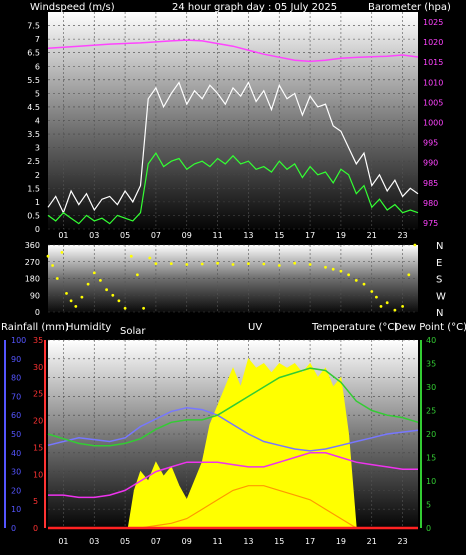  What do you see at coordinates (431, 387) in the screenshot?
I see `temperature-tick-label: 30` at bounding box center [431, 387].